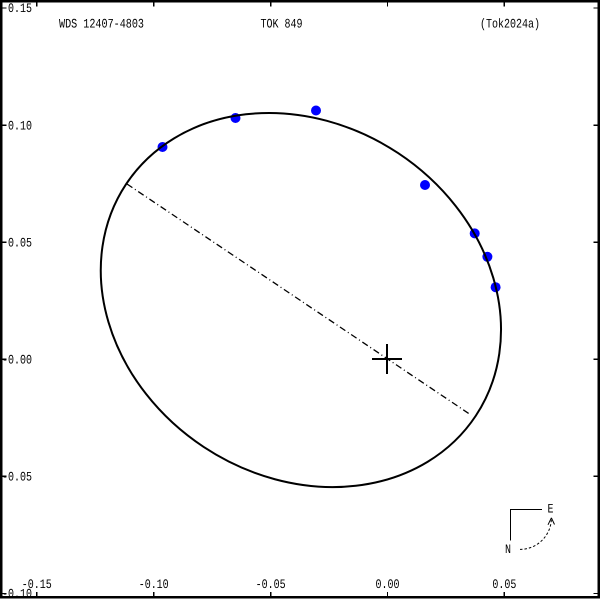 The width and height of the screenshot is (600, 600). What do you see at coordinates (508, 549) in the screenshot?
I see `svg-text: N` at bounding box center [508, 549].